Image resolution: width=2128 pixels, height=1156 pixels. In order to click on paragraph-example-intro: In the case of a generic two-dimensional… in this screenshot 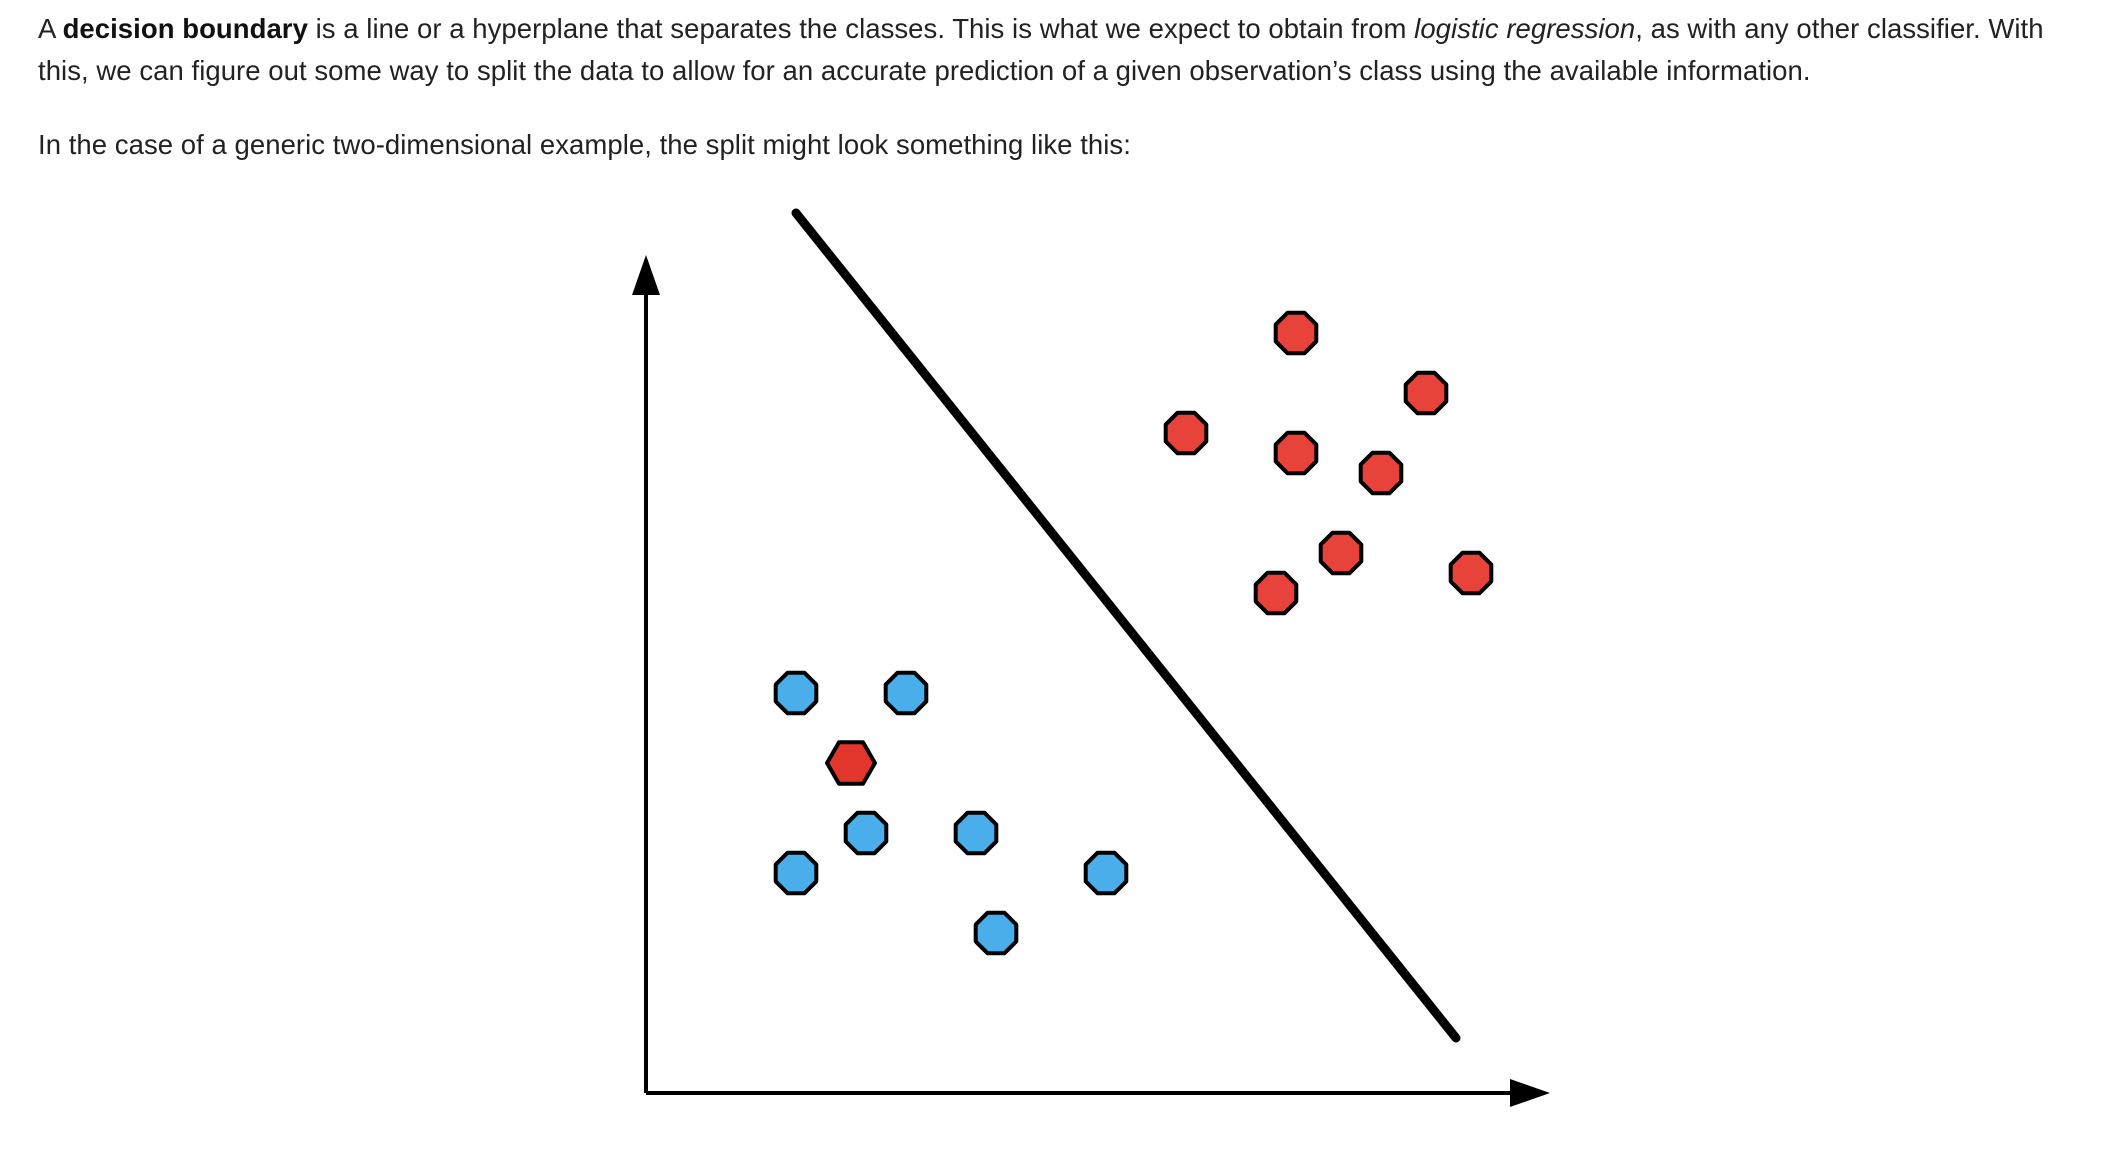, I will do `click(584, 144)`.